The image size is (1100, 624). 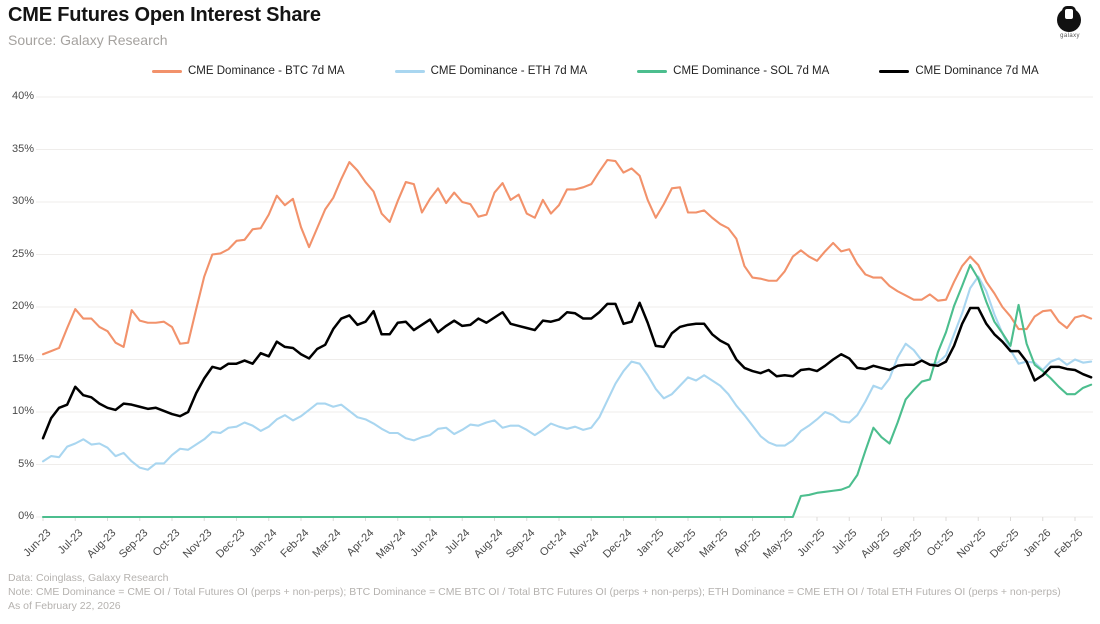 I want to click on y-tick-label: 30%, so click(x=22, y=201).